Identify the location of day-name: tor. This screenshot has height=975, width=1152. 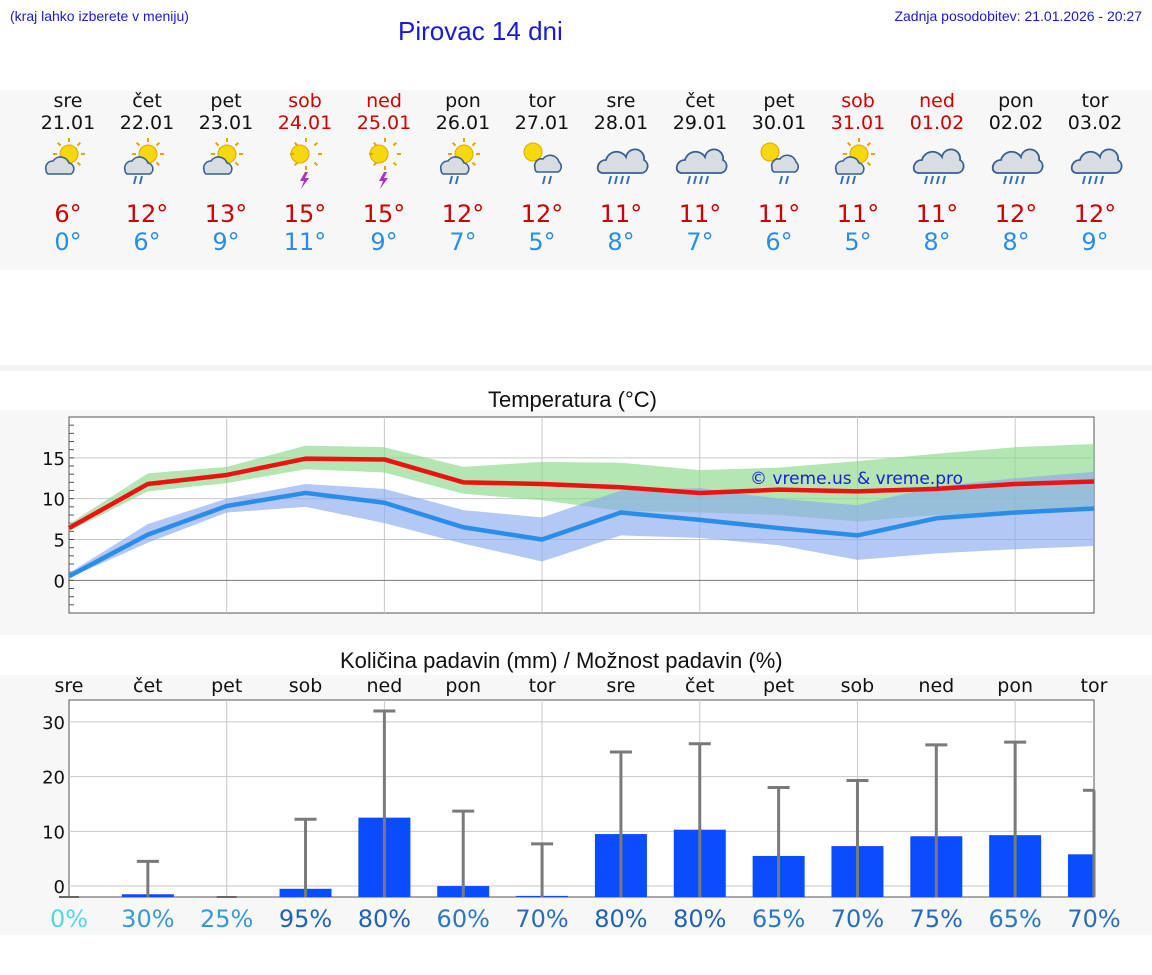
(542, 101).